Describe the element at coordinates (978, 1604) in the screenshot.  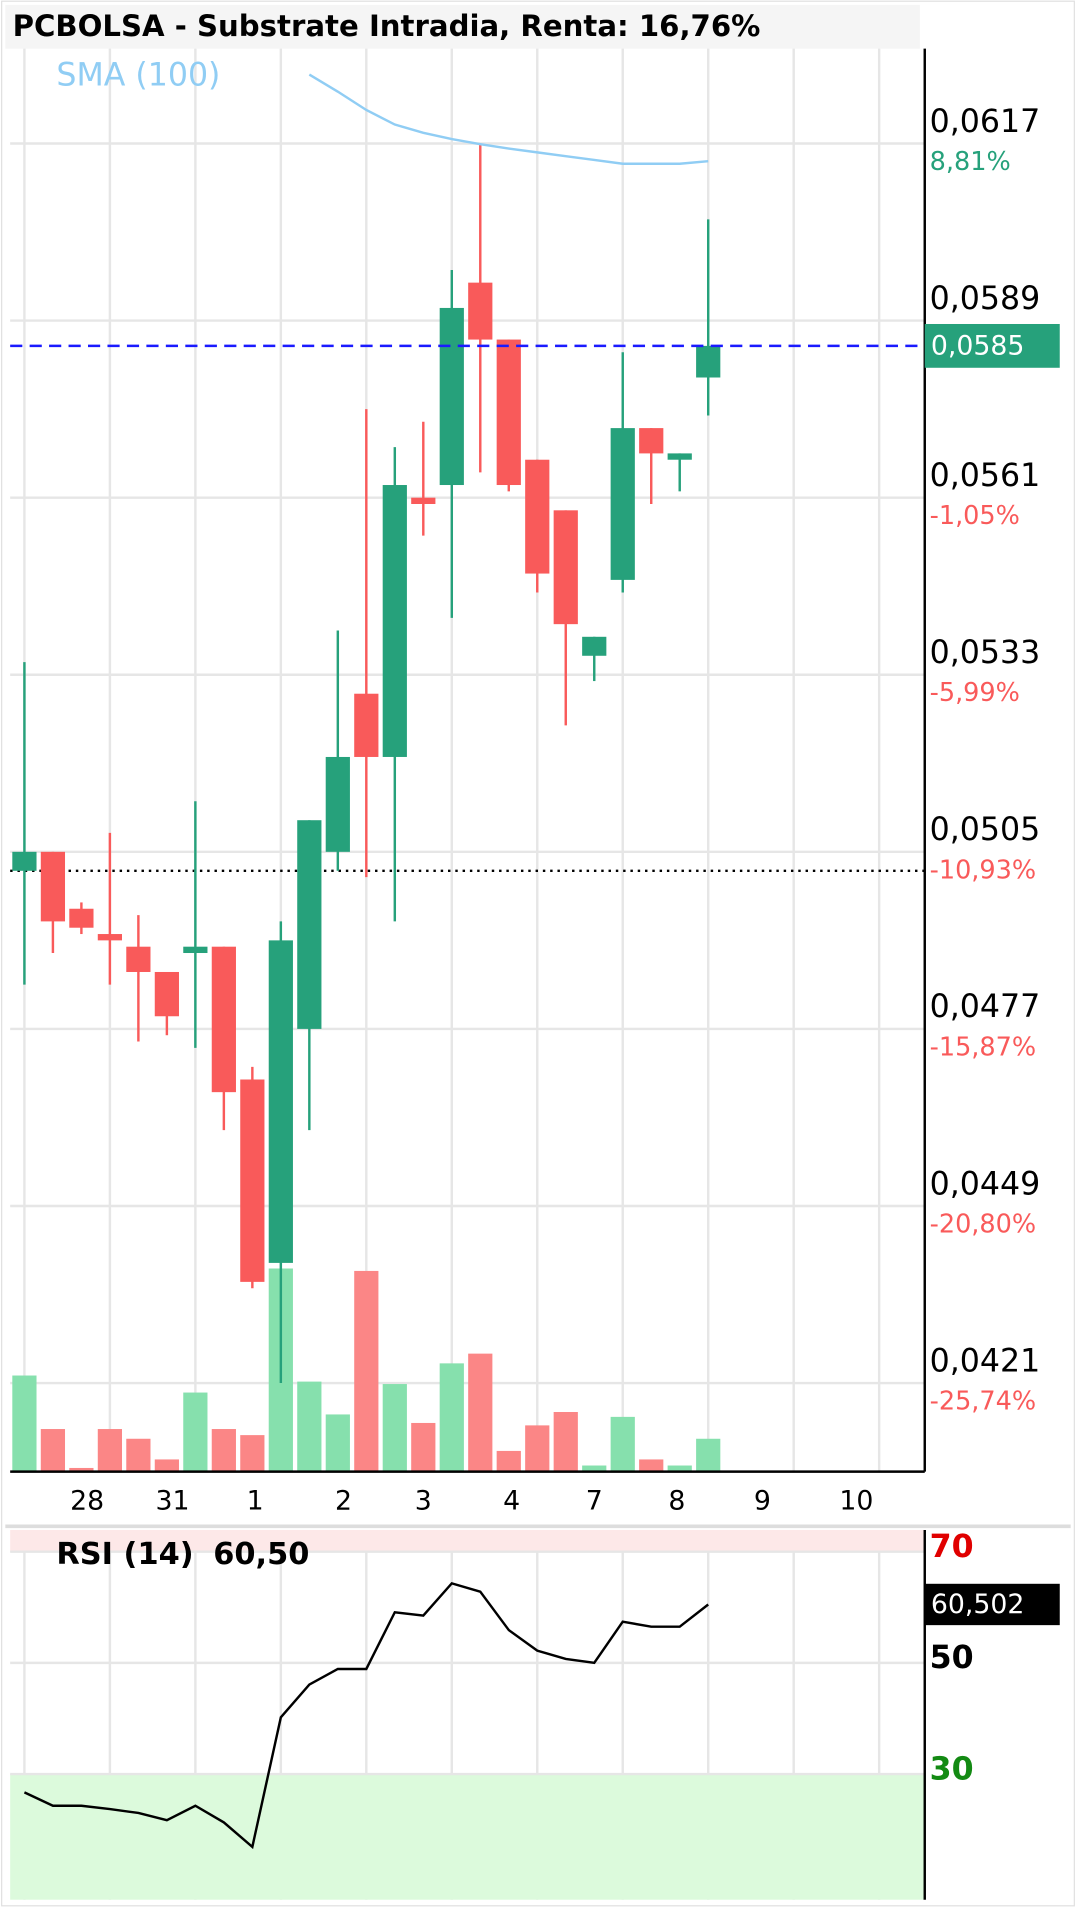
I see `rsi-last-label: 60,502` at that location.